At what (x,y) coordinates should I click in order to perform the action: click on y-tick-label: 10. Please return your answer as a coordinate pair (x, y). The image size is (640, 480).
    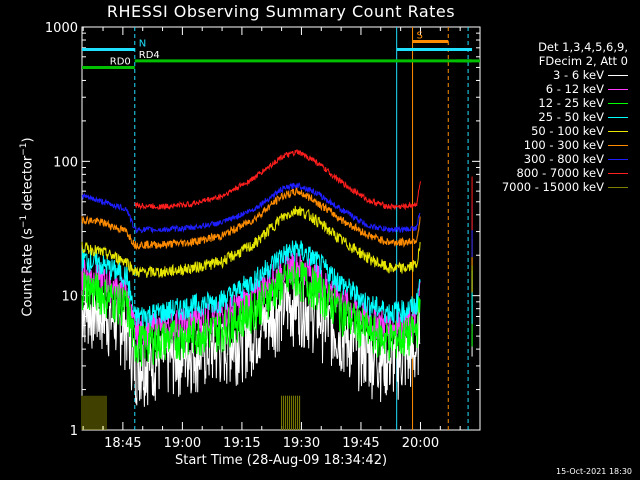
    Looking at the image, I should click on (69, 297).